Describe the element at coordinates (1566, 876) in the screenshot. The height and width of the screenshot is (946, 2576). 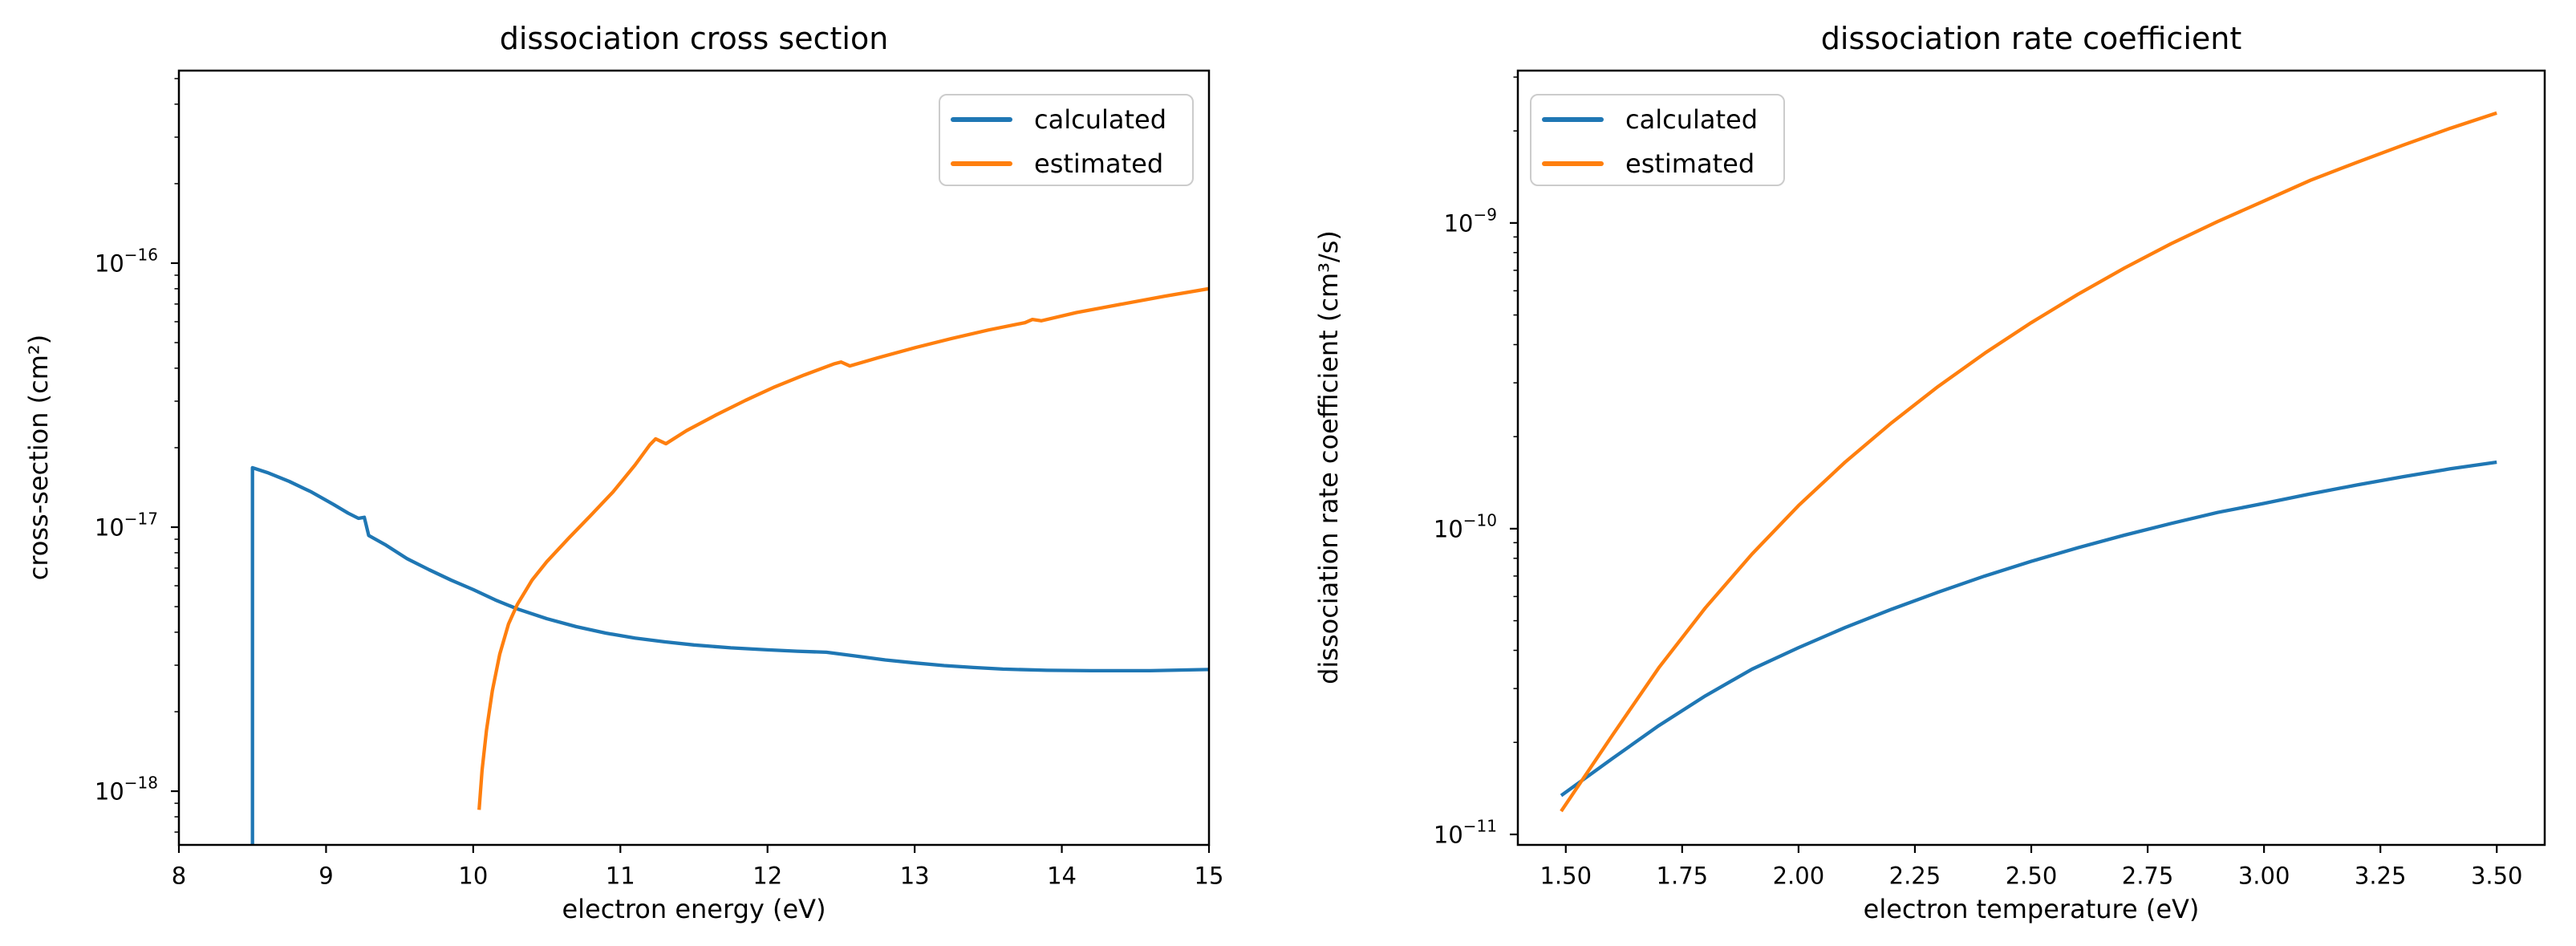
I see `x-tick-label: 1.50` at that location.